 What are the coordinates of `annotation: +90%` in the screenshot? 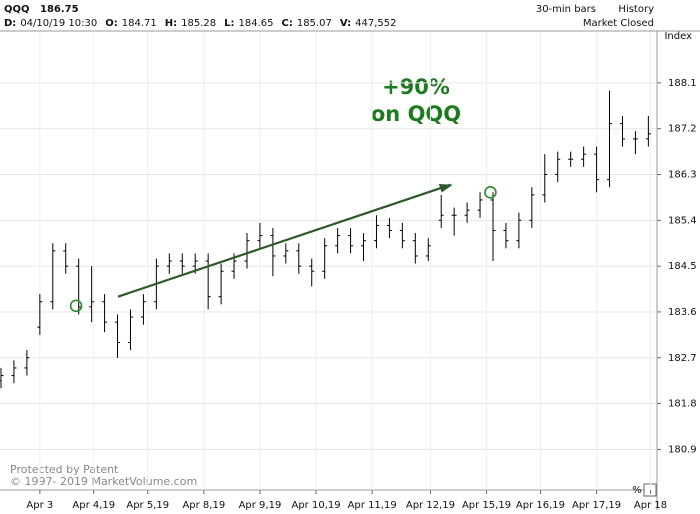 It's located at (416, 87).